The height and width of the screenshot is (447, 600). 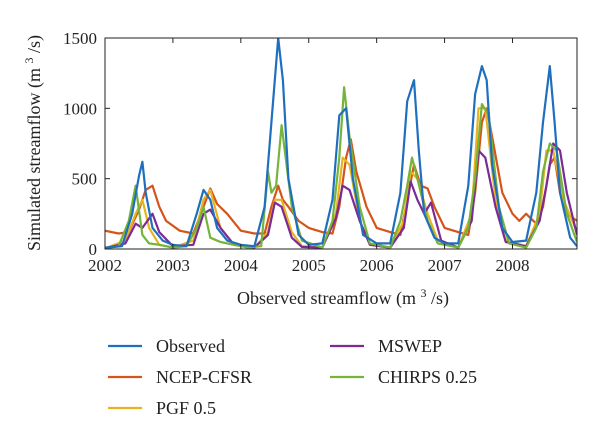 I want to click on x-tick-label: 2005, so click(x=309, y=265).